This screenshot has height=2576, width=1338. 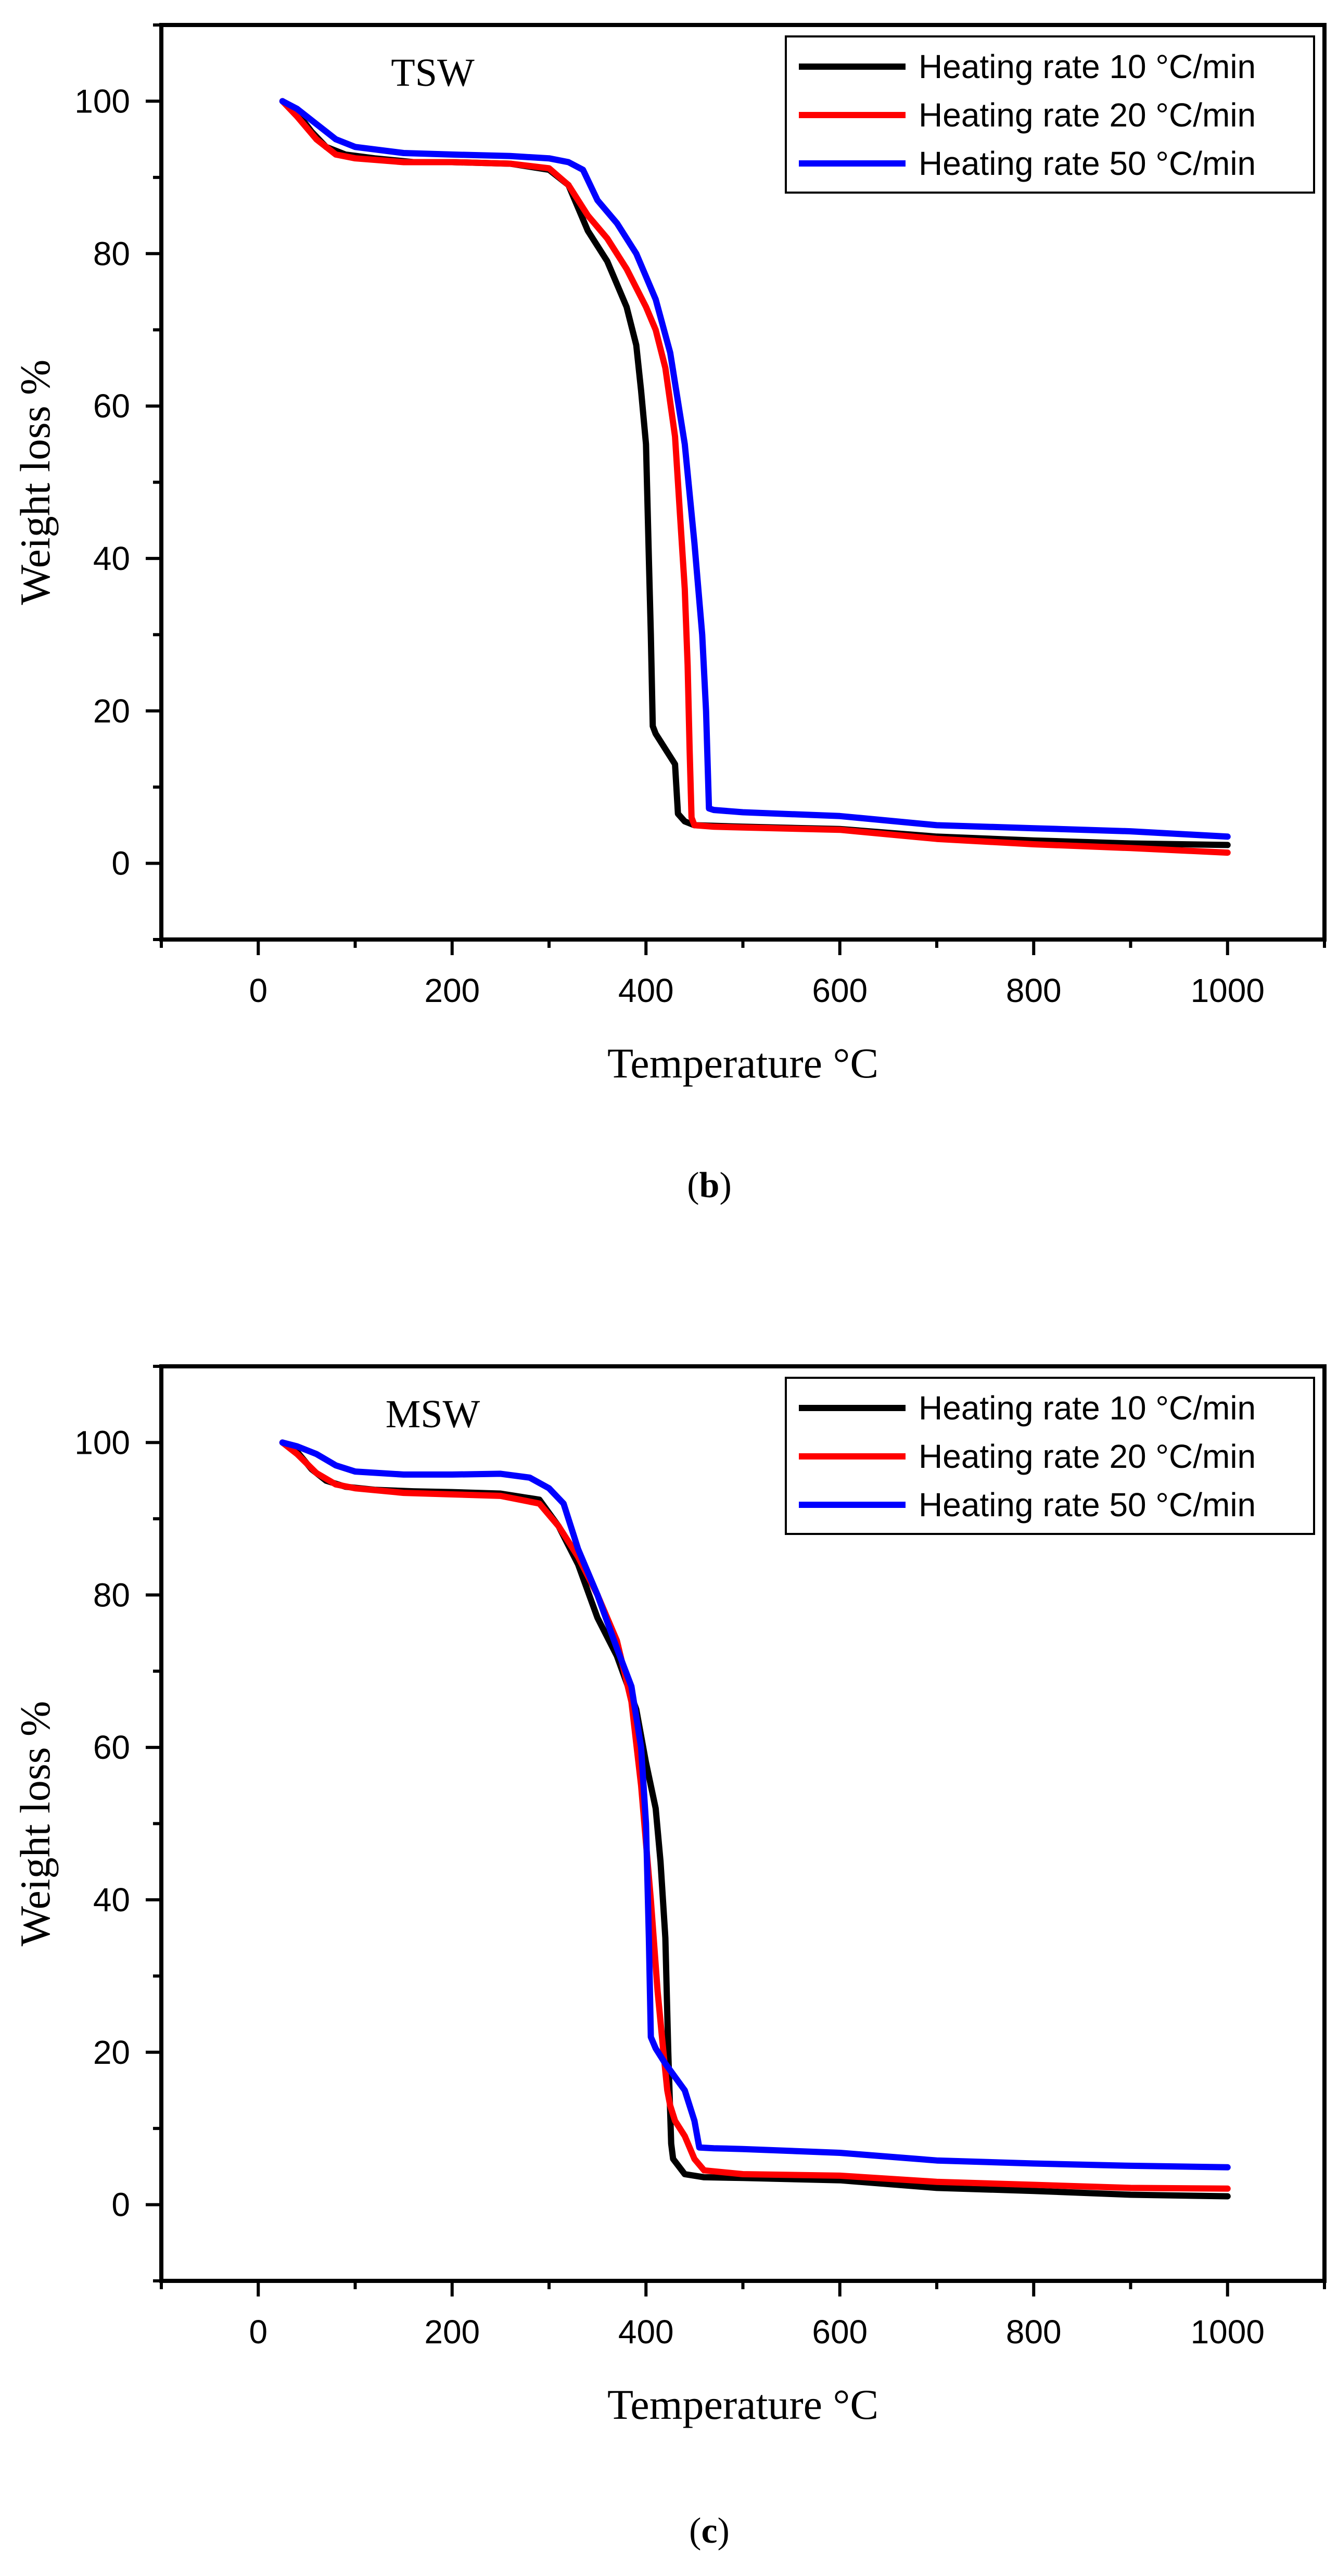 I want to click on chart-0-y-tick-label: 20, so click(x=111, y=711).